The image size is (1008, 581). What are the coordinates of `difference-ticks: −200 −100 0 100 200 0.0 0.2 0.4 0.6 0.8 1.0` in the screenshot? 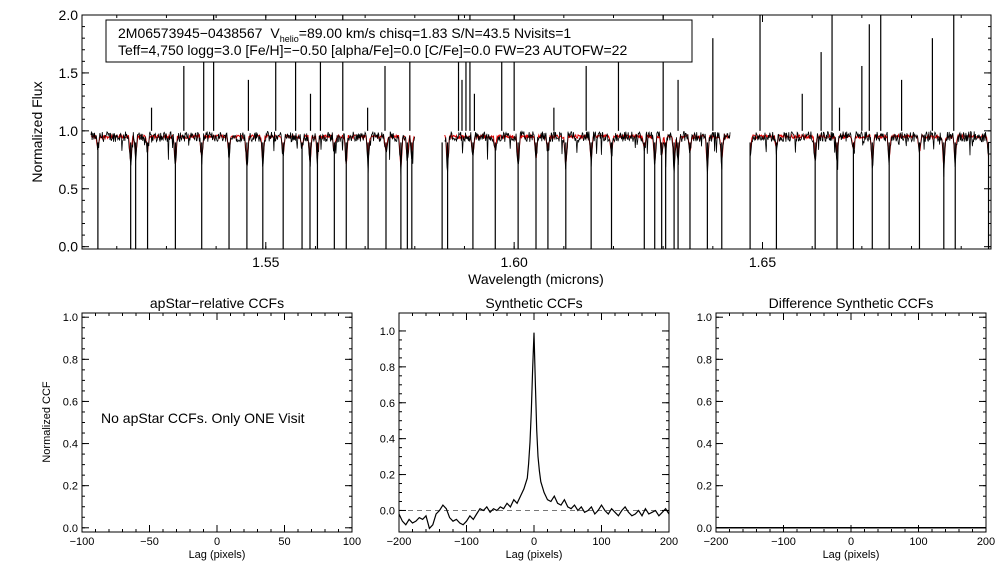 It's located at (846, 430).